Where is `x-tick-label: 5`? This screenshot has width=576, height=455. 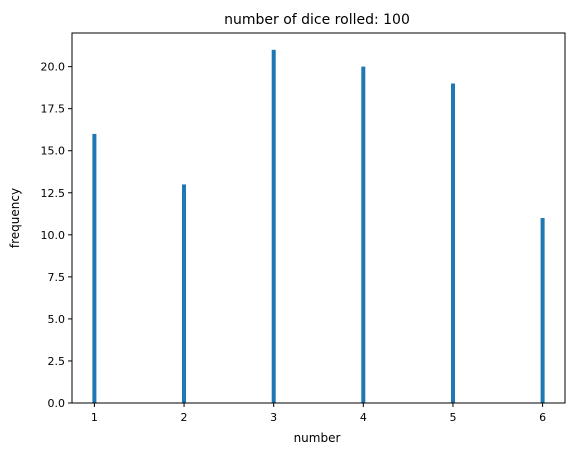 x-tick-label: 5 is located at coordinates (452, 417).